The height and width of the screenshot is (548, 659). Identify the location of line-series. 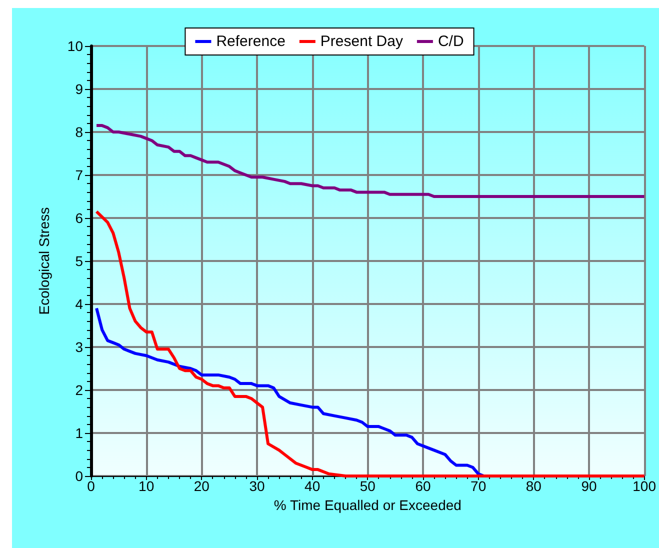
(370, 161).